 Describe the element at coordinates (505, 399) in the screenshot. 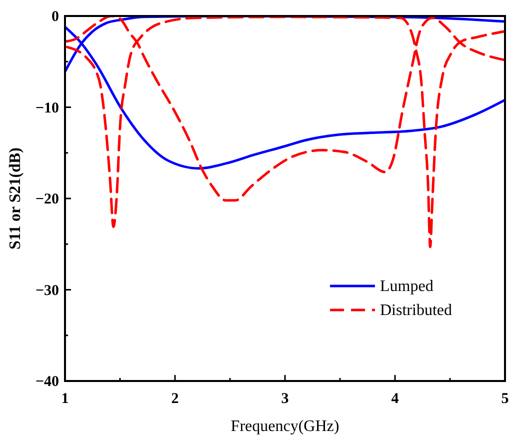

I see `x-tick-label: 5` at that location.